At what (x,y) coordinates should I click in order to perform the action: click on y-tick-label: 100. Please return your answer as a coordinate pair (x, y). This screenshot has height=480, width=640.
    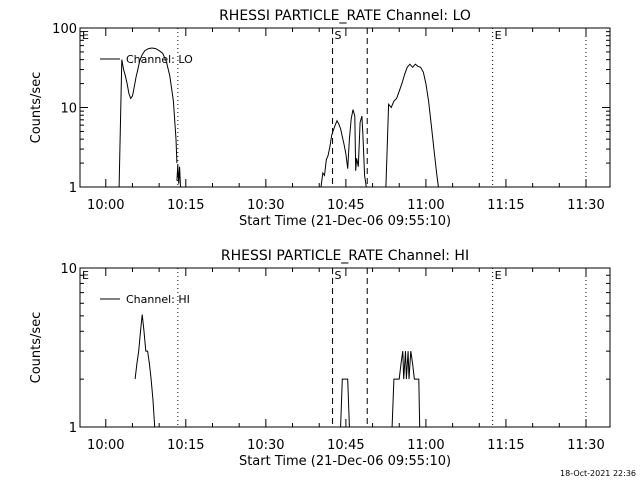
    Looking at the image, I should click on (64, 29).